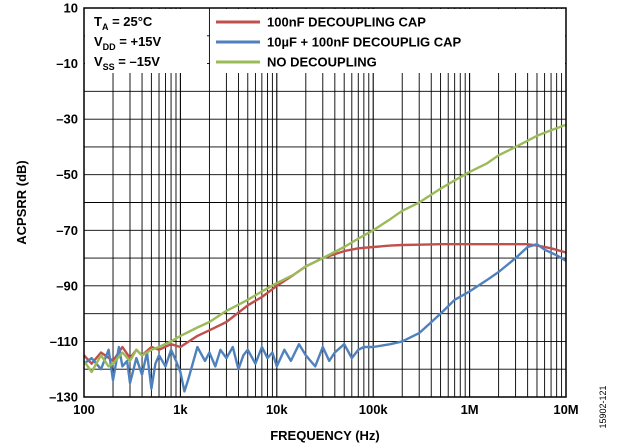 This screenshot has width=619, height=448. I want to click on condition-text: VDD = +15V, so click(128, 43).